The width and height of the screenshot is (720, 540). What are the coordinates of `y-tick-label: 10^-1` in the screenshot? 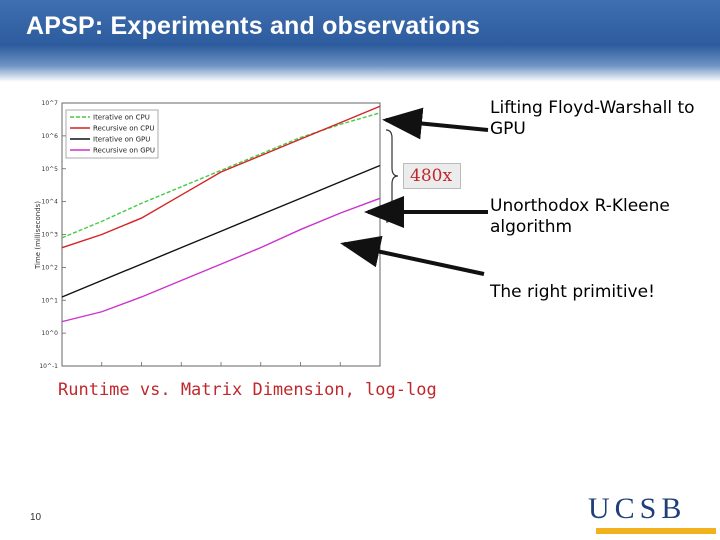 It's located at (48, 366).